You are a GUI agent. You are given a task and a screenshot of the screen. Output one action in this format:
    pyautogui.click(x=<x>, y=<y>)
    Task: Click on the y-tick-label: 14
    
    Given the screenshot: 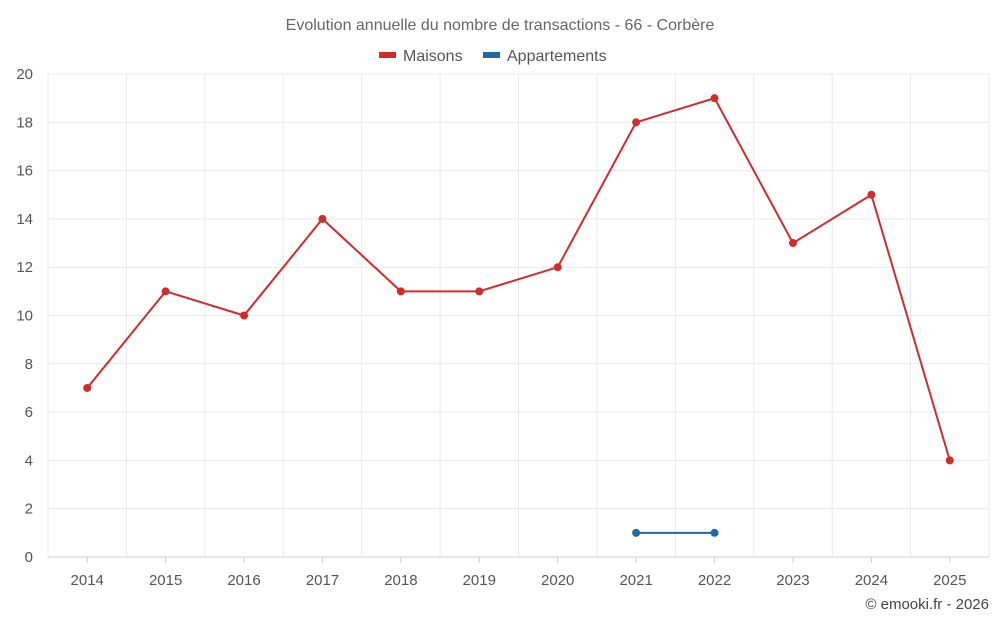 What is the action you would take?
    pyautogui.click(x=24, y=219)
    